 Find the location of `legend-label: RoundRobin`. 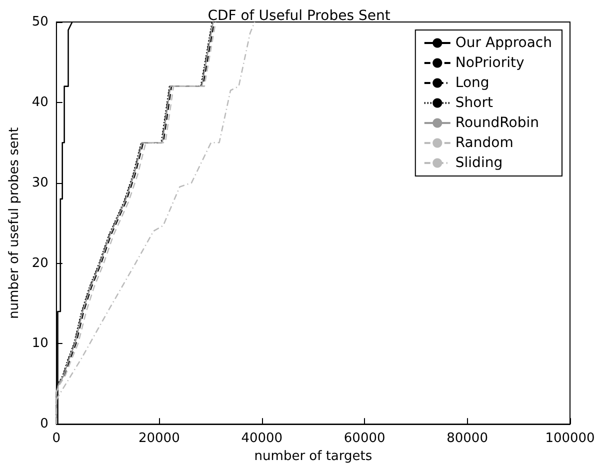

legend-label: RoundRobin is located at coordinates (497, 123).